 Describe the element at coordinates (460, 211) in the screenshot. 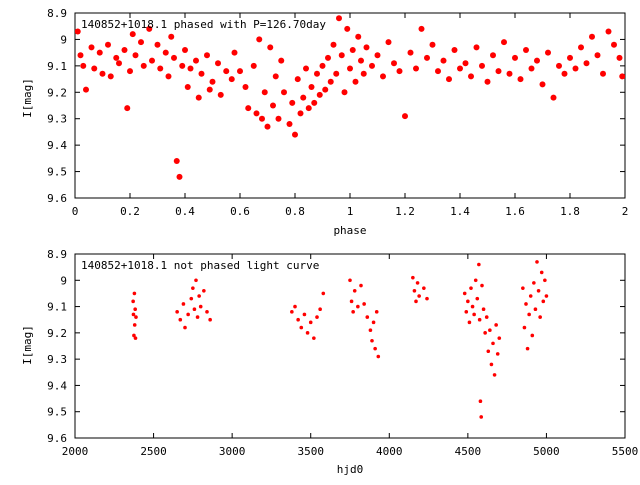

I see `x-tick-label: 1.4` at that location.